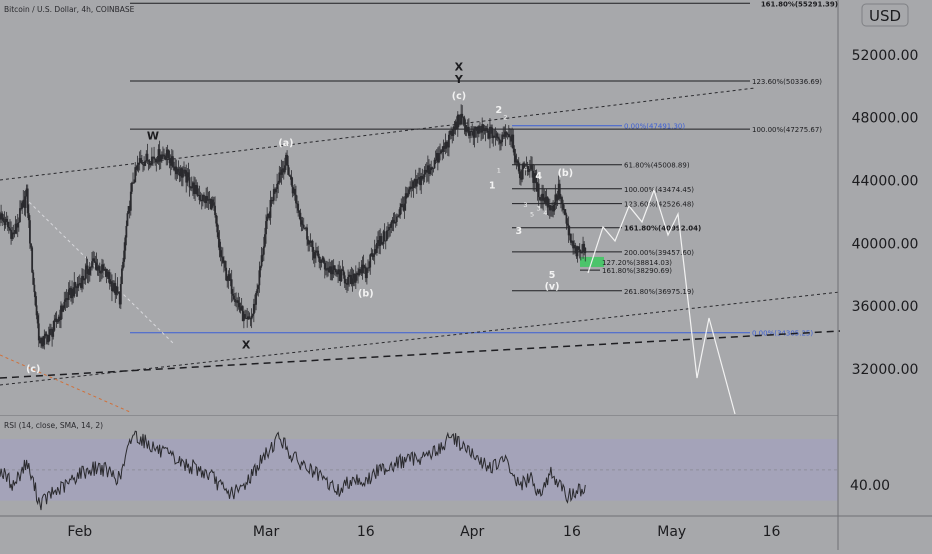  I want to click on wave-label: 1, so click(499, 171).